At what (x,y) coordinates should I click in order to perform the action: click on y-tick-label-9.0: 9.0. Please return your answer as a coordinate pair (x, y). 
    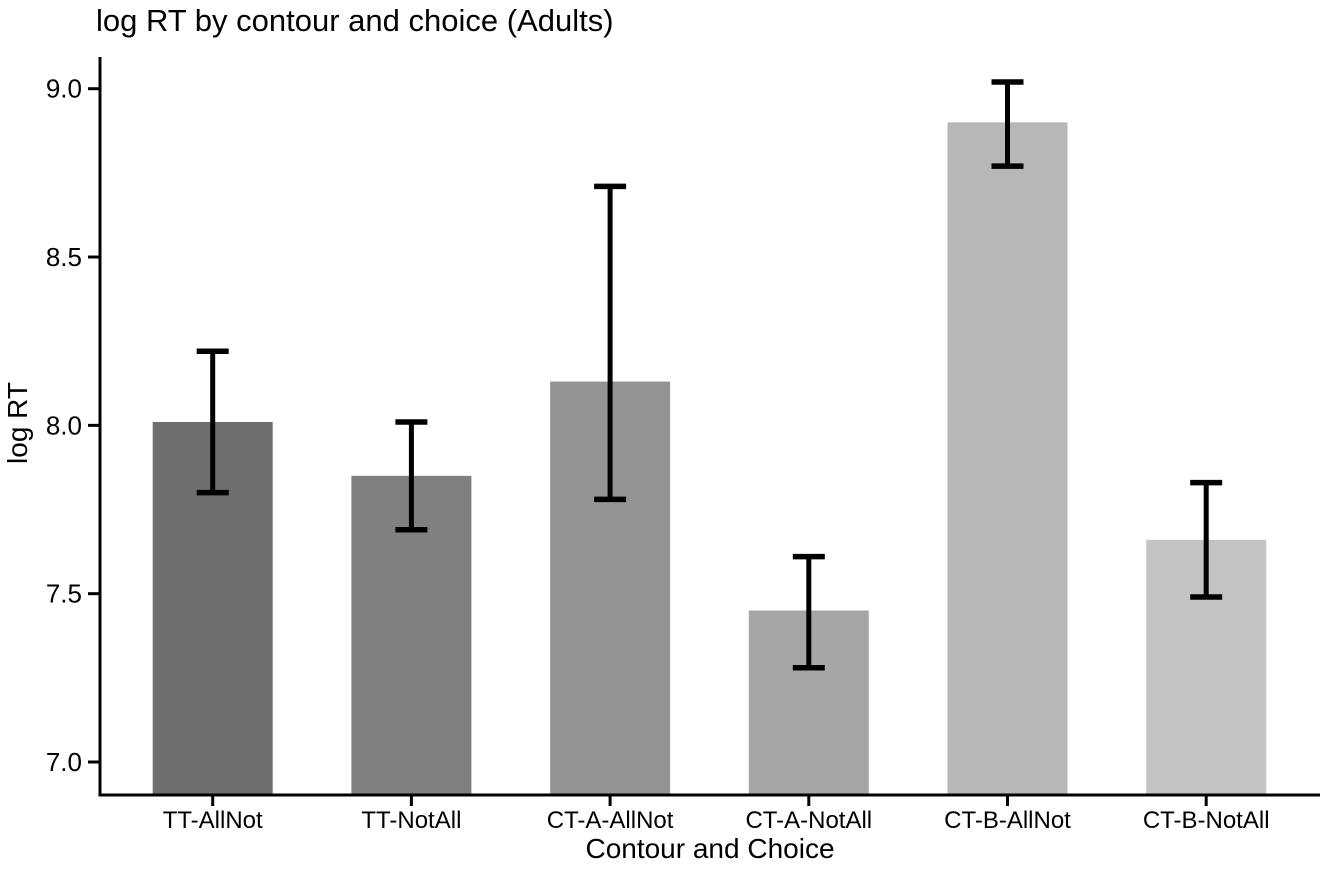
    Looking at the image, I should click on (64, 89).